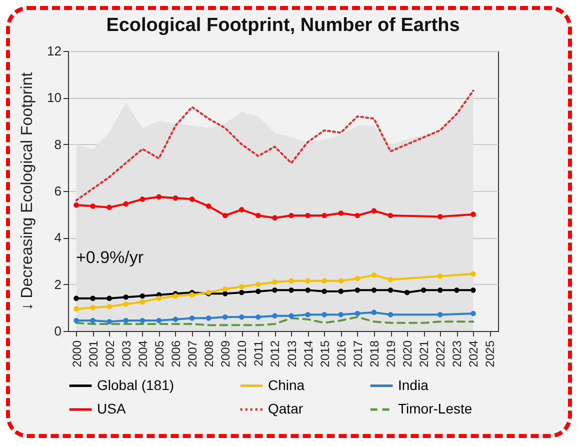 This screenshot has height=446, width=582. Describe the element at coordinates (413, 384) in the screenshot. I see `legend-label: India` at that location.